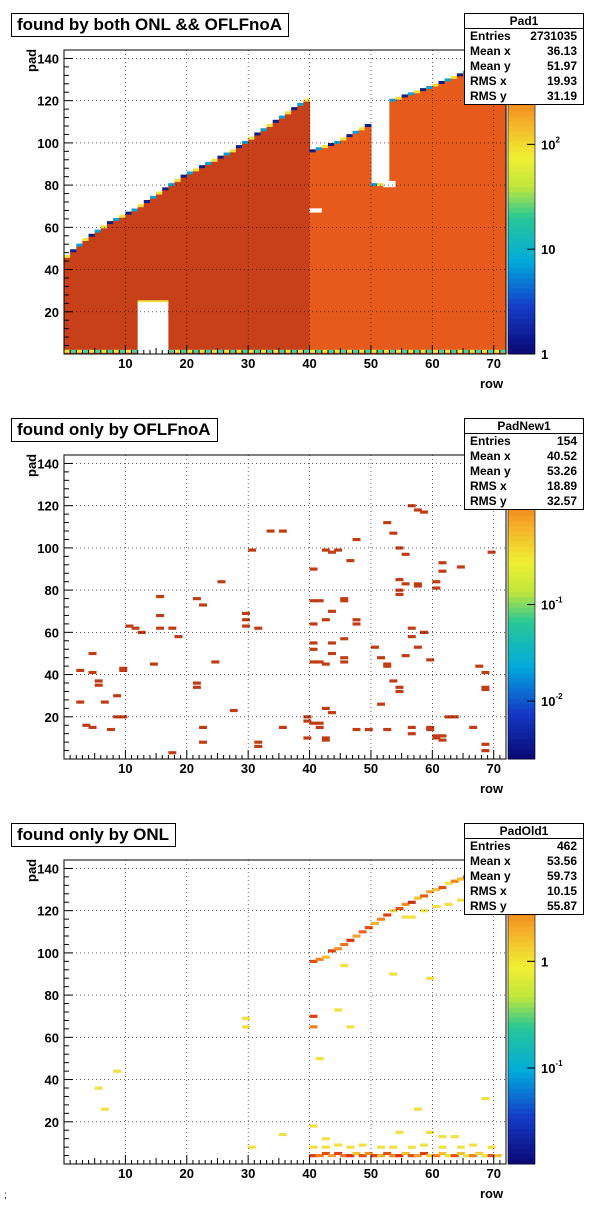  What do you see at coordinates (48, 953) in the screenshot?
I see `y-tick-label: 100` at bounding box center [48, 953].